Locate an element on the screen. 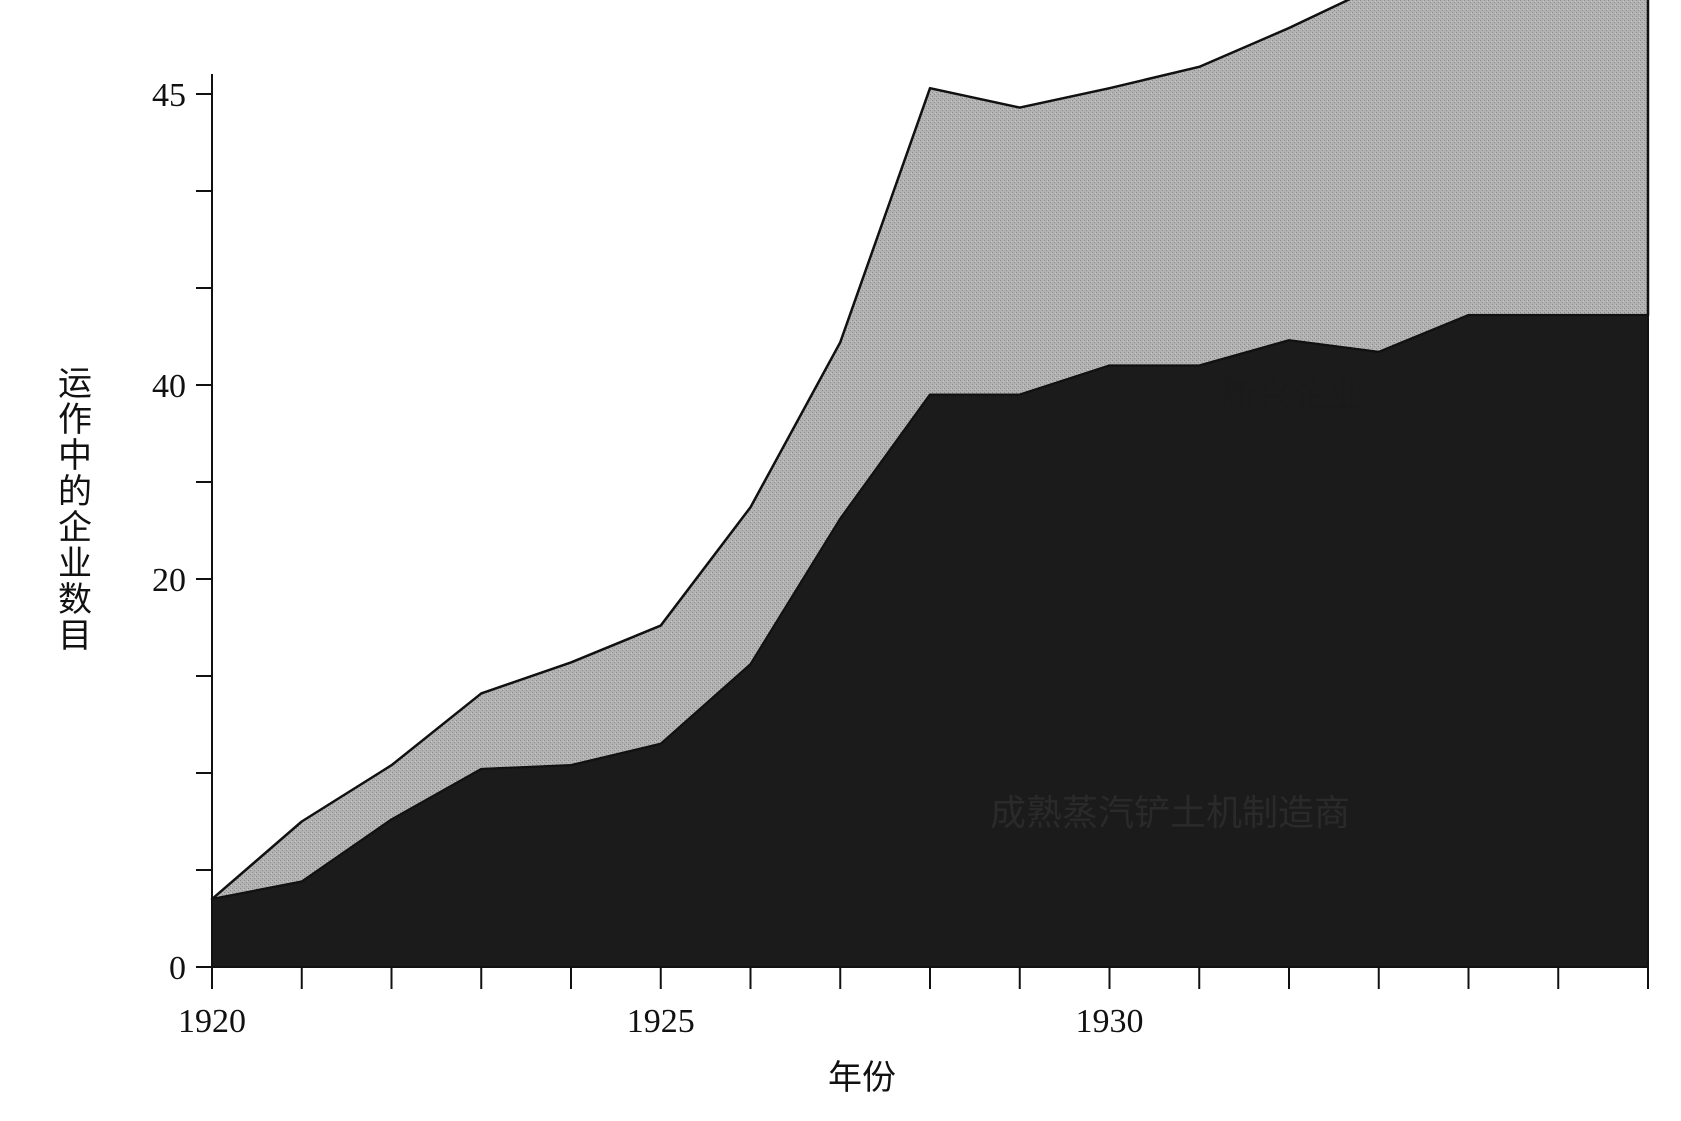  series-label-new-entrants: 新兴企业 is located at coordinates (1293, 395).